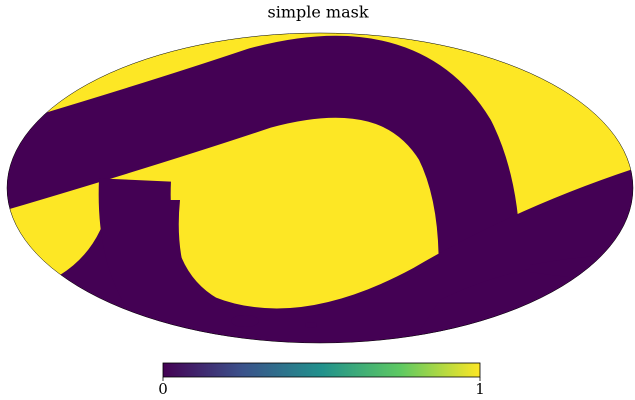  I want to click on colorbar-tick-label: 1, so click(480, 389).